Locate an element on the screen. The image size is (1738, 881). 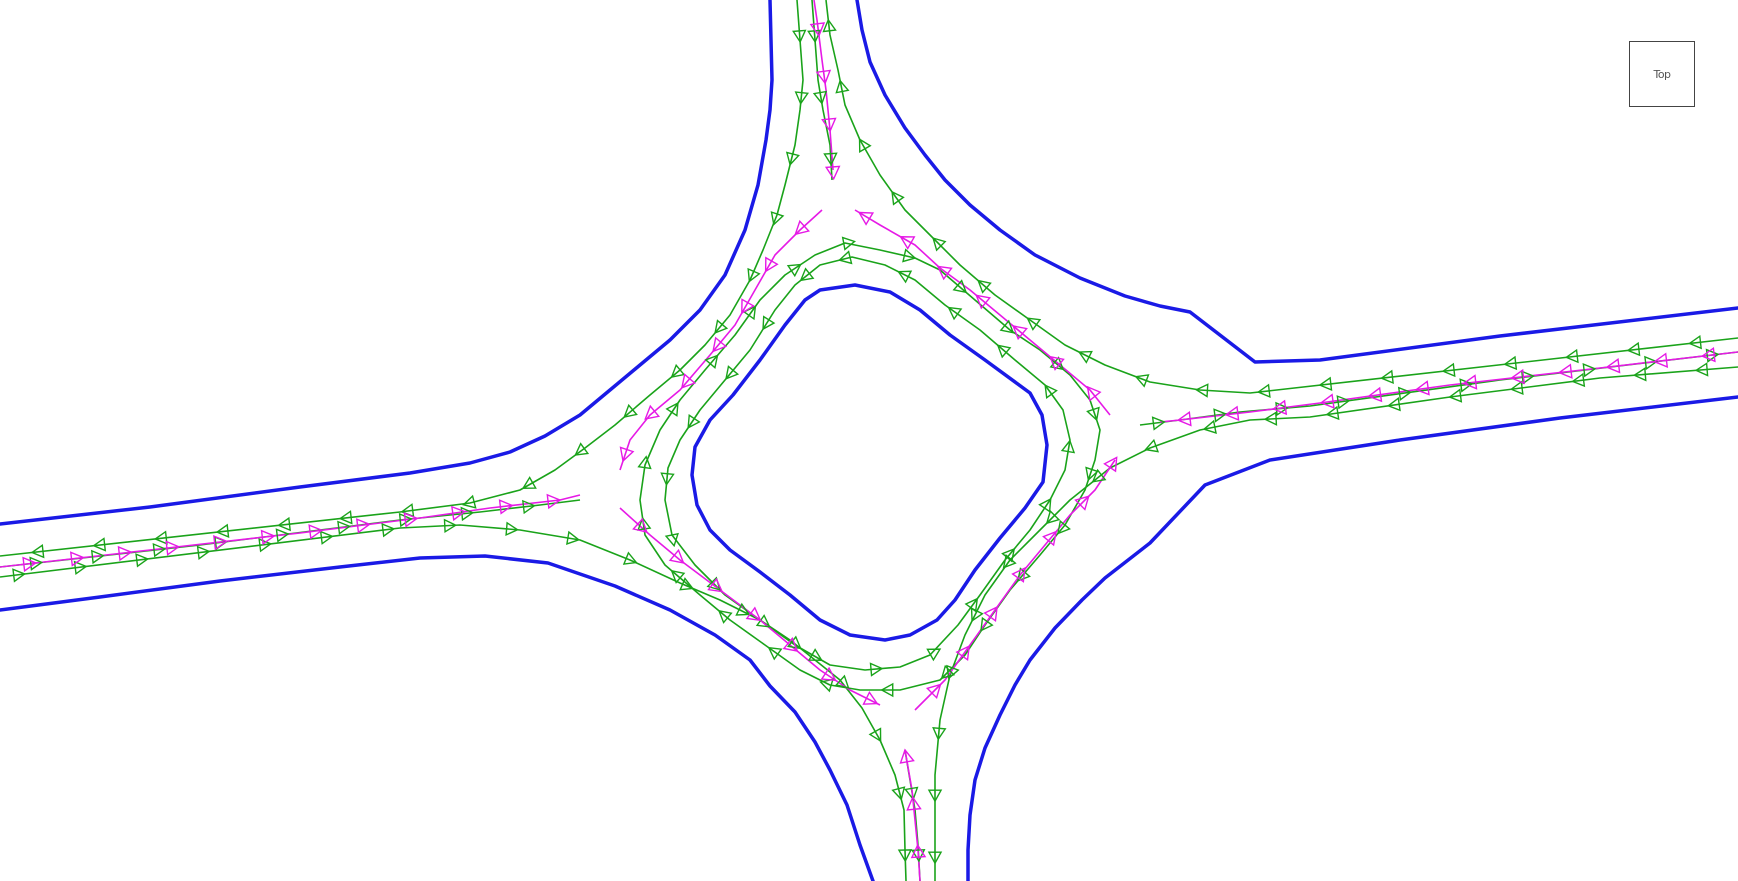
lane-ring-outer is located at coordinates (870, 466).